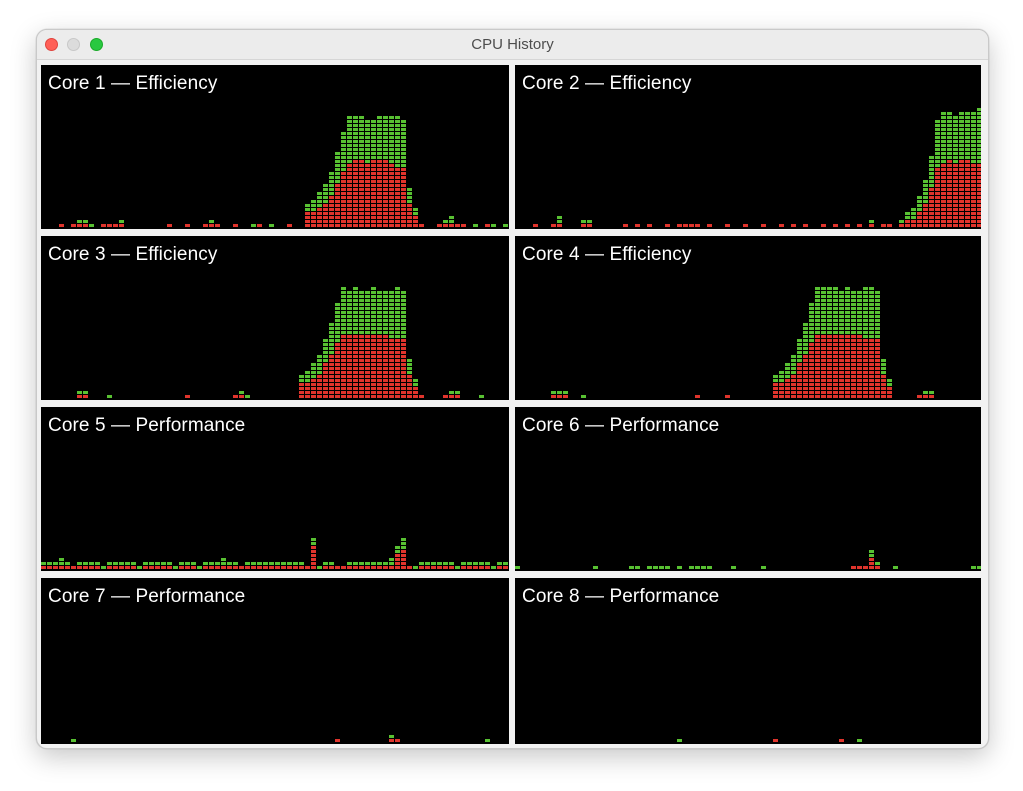 This screenshot has height=791, width=1023. I want to click on zoom-button, so click(96, 44).